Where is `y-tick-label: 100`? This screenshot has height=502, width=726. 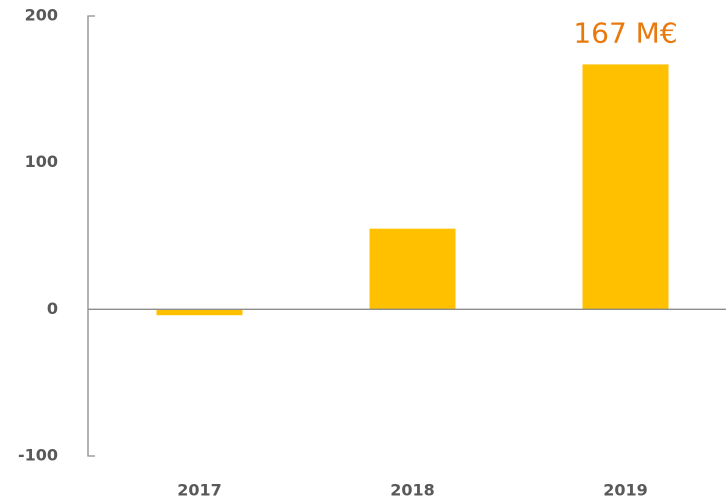 y-tick-label: 100 is located at coordinates (41, 161).